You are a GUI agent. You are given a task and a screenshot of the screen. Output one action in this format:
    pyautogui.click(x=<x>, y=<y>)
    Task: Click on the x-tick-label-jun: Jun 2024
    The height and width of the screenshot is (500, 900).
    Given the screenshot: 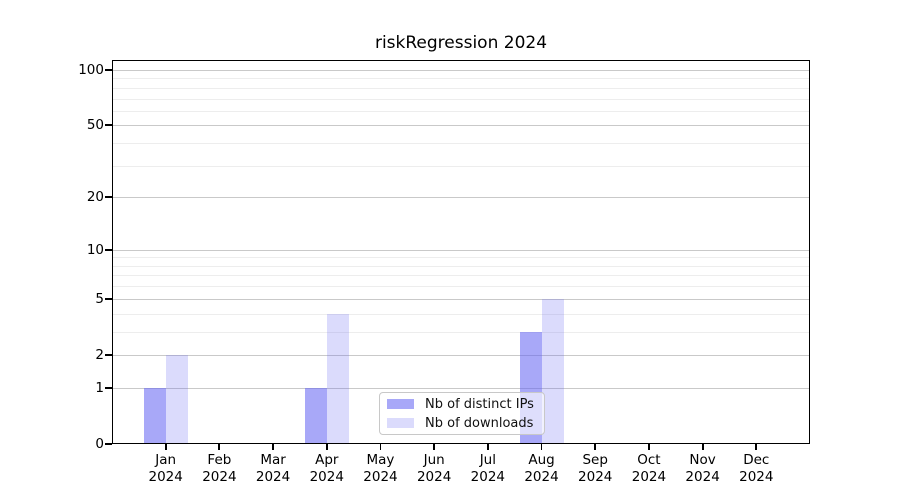 What is the action you would take?
    pyautogui.click(x=434, y=468)
    